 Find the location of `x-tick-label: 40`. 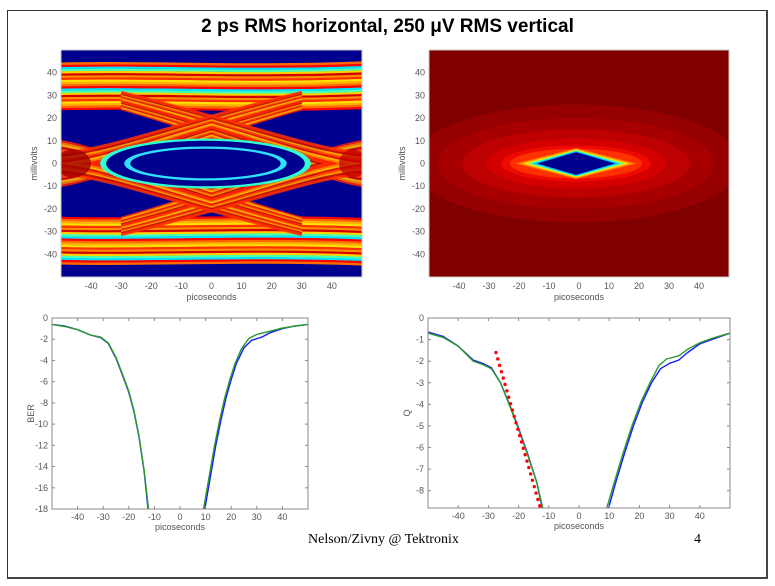

x-tick-label: 40 is located at coordinates (282, 517).